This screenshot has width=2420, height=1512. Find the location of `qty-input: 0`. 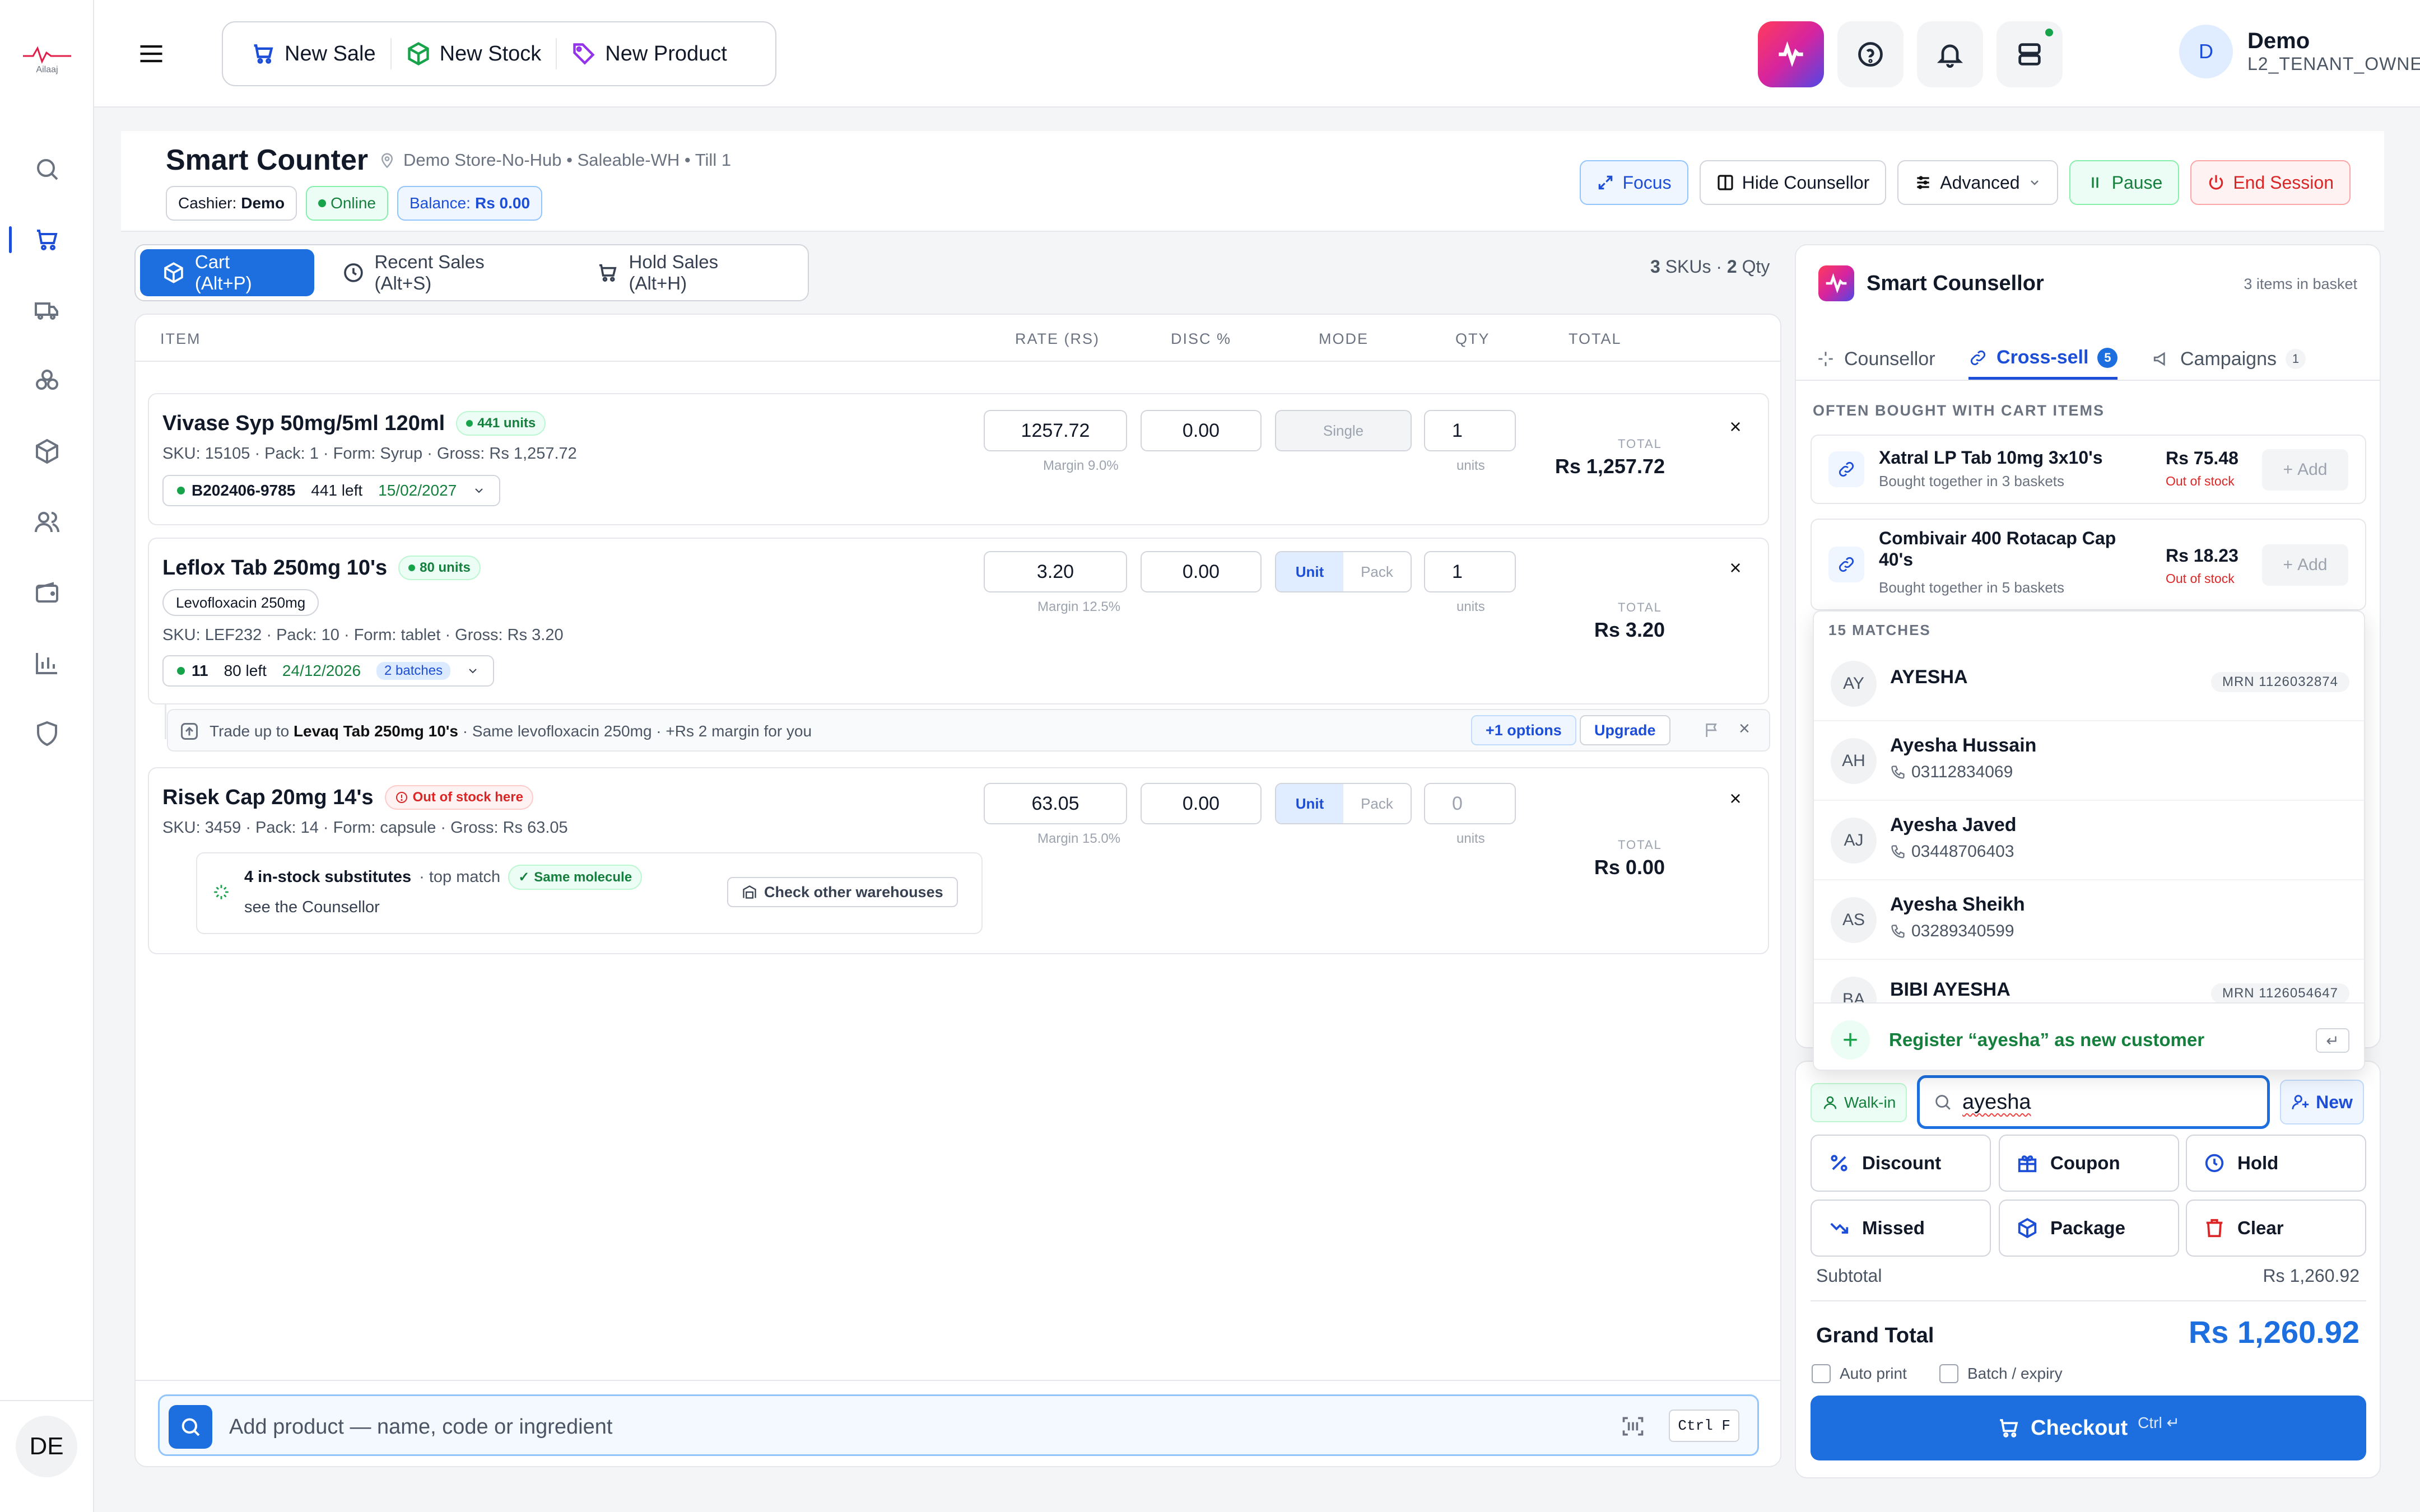

qty-input: 0 is located at coordinates (1470, 804).